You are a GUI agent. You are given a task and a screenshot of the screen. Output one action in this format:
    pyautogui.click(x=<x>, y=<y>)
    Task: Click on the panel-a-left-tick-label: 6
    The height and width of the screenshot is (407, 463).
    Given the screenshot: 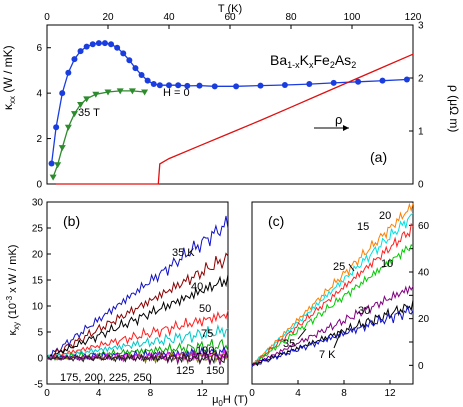 What is the action you would take?
    pyautogui.click(x=39, y=48)
    